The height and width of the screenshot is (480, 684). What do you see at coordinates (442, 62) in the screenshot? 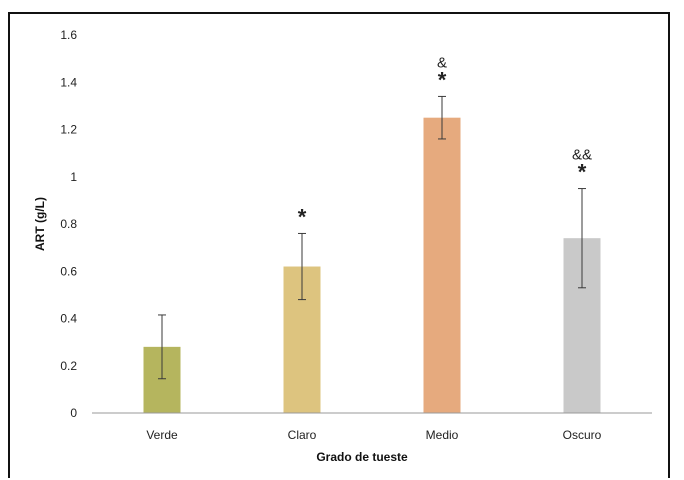
I see `significance-ampersand: &` at bounding box center [442, 62].